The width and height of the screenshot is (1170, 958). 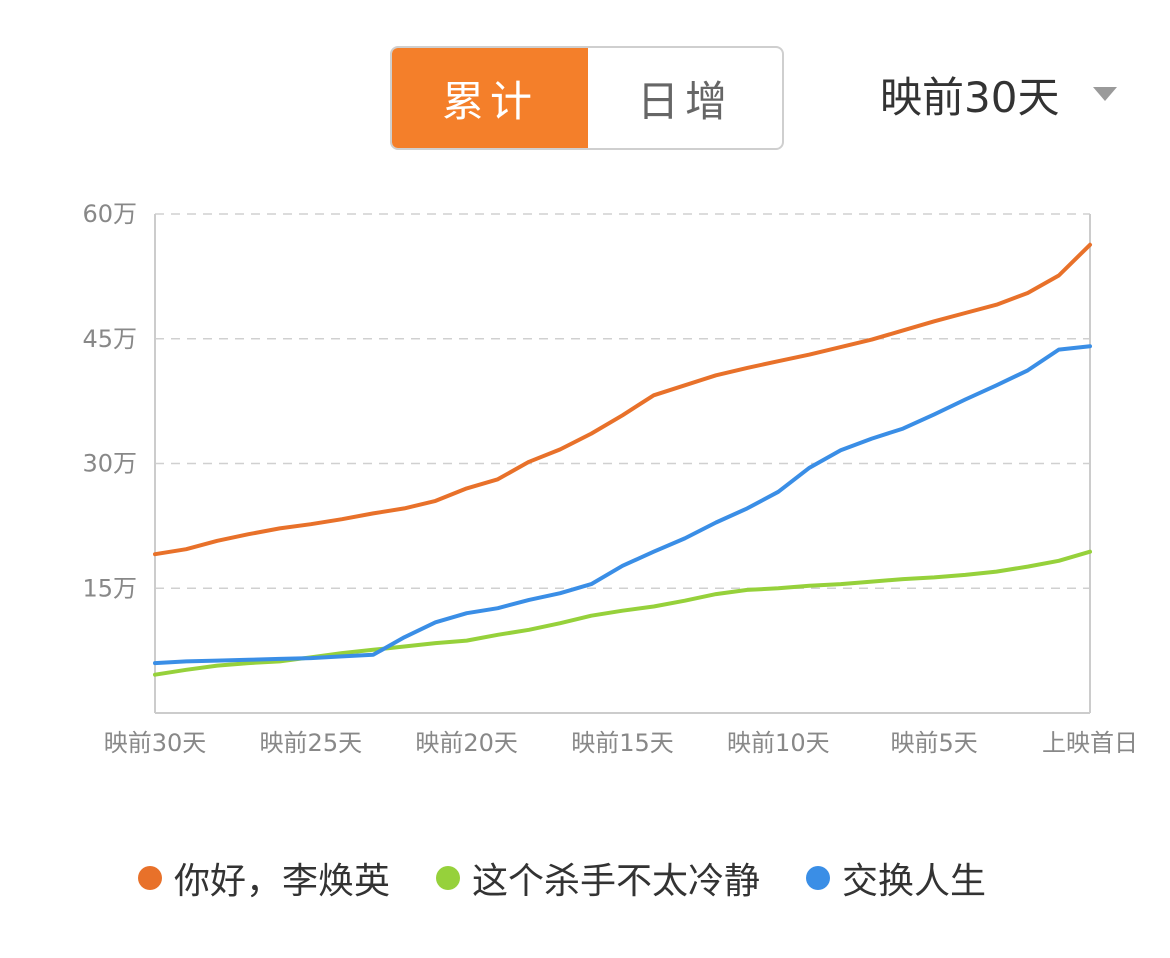 What do you see at coordinates (616, 881) in the screenshot?
I see `legend-label: 这个杀手不太冷静` at bounding box center [616, 881].